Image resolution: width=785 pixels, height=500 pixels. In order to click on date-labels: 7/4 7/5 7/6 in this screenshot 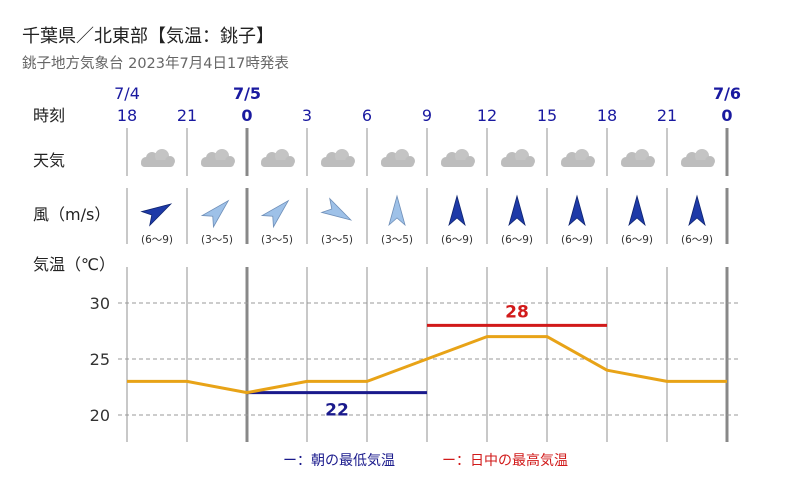, I will do `click(427, 93)`.